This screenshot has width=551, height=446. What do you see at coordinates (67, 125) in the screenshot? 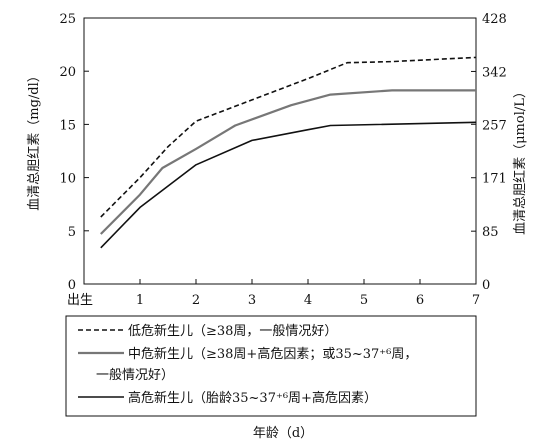
I see `y-tick-label-left: 15` at bounding box center [67, 125].